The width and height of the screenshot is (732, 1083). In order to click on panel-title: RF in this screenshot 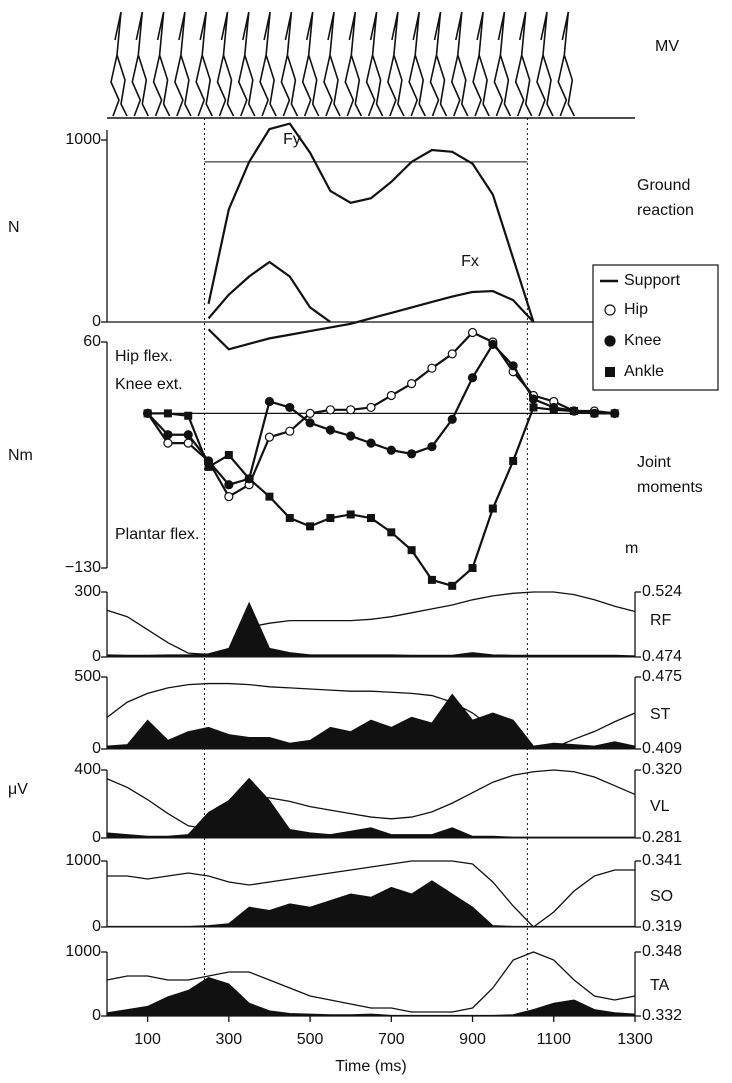, I will do `click(661, 620)`.